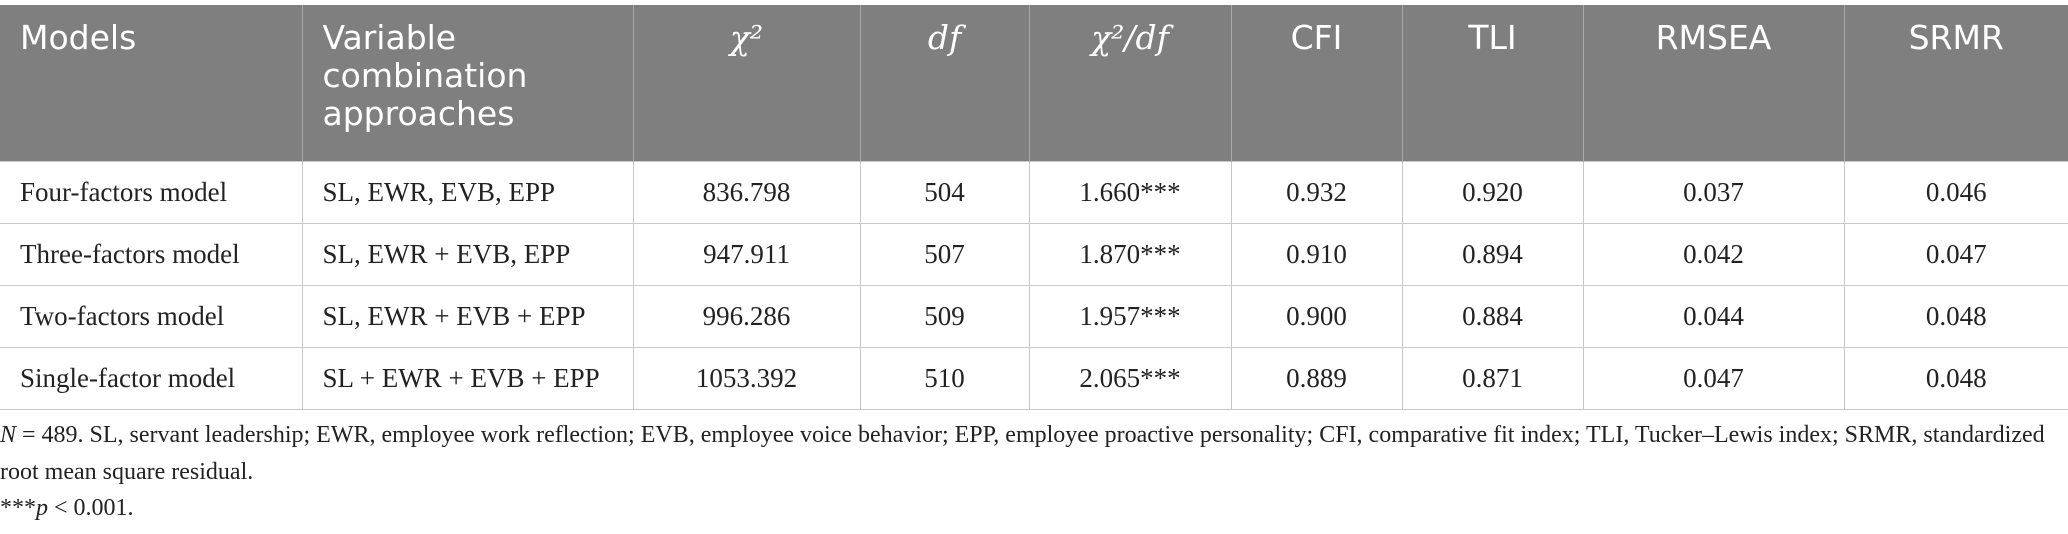 The image size is (2068, 534). Describe the element at coordinates (1713, 192) in the screenshot. I see `table-cell: 0.037` at that location.